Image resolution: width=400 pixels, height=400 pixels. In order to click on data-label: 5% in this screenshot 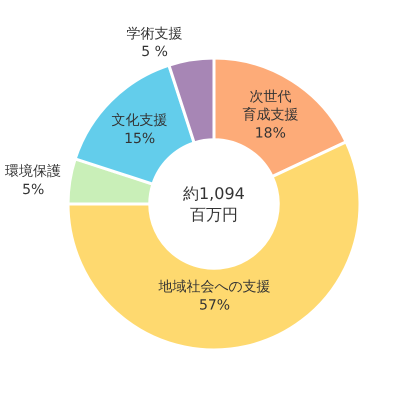, I will do `click(33, 190)`.